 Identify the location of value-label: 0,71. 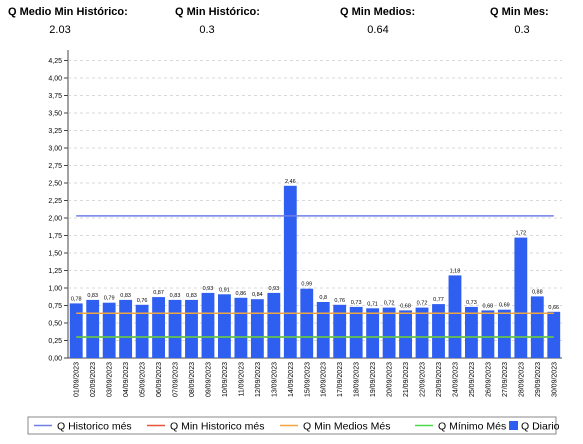
(372, 304).